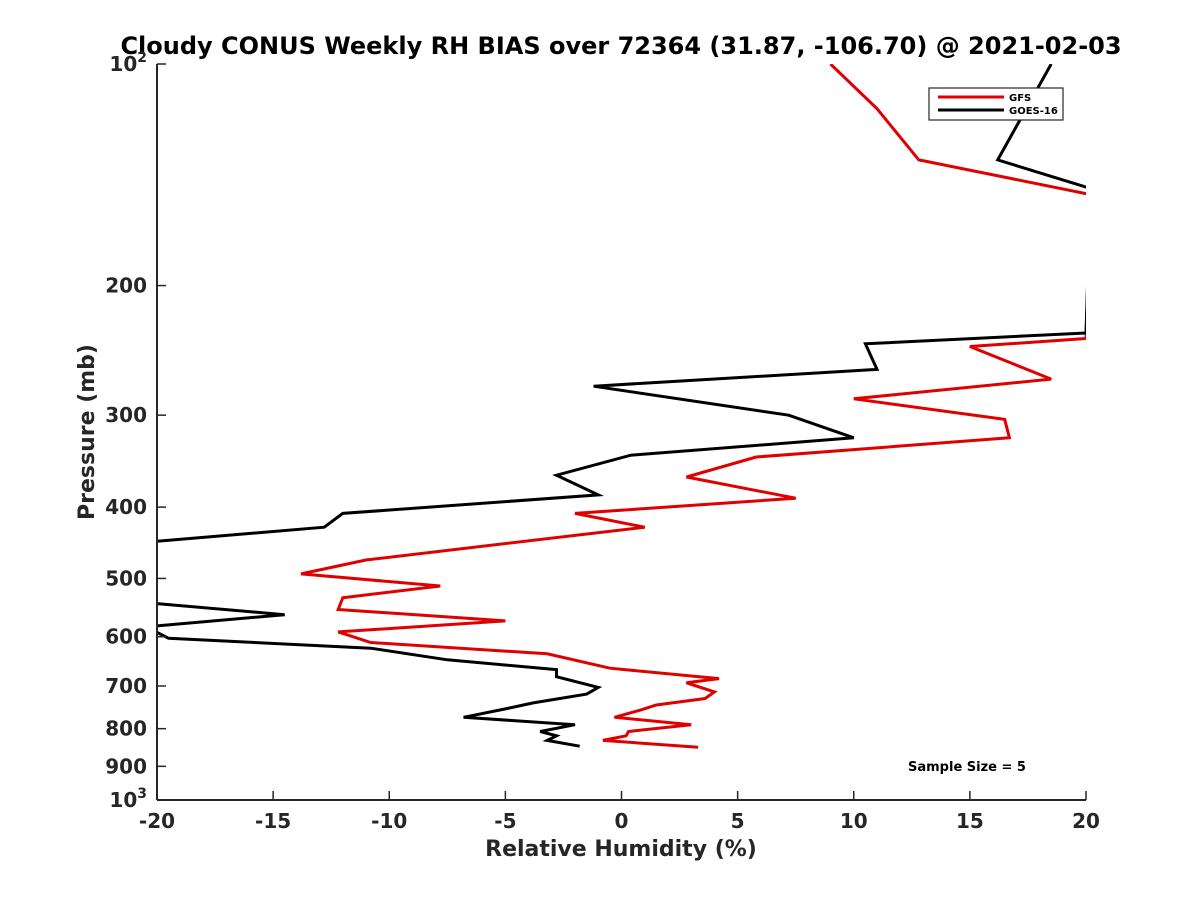 The image size is (1200, 900). What do you see at coordinates (128, 63) in the screenshot?
I see `y-tick-label: 102` at bounding box center [128, 63].